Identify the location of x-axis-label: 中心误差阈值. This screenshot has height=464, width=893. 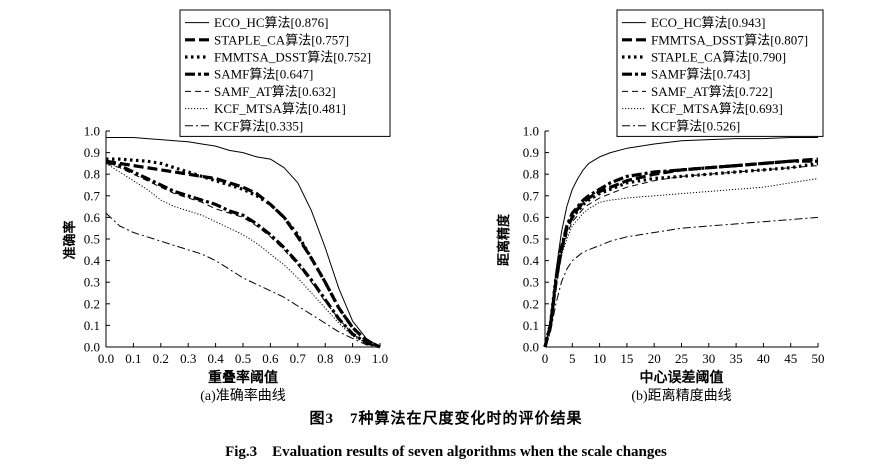
(682, 377).